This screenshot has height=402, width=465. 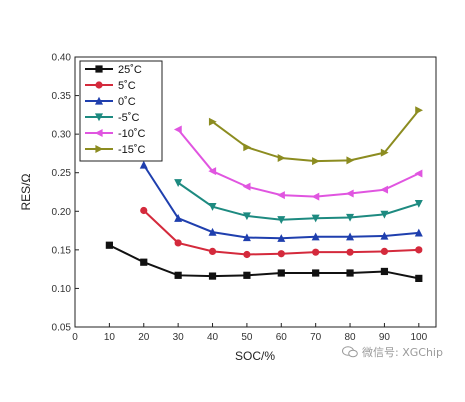 I want to click on x-tick-label: 100, so click(x=418, y=337).